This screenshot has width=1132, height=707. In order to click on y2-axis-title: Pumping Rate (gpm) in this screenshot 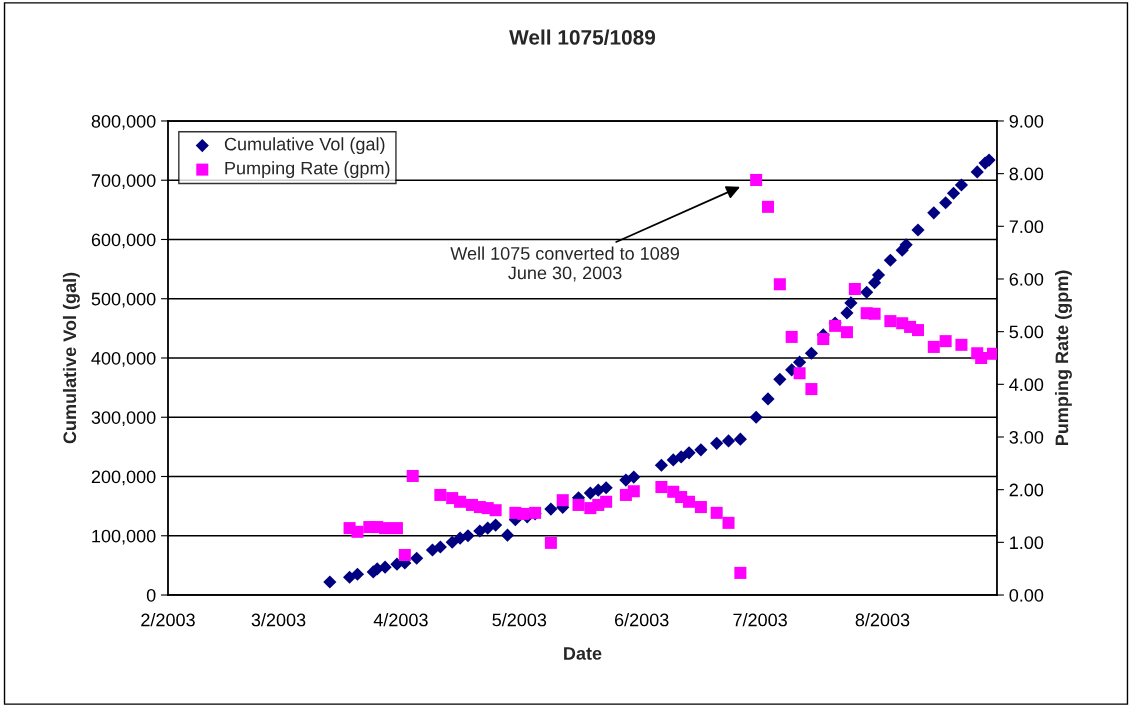, I will do `click(1063, 358)`.